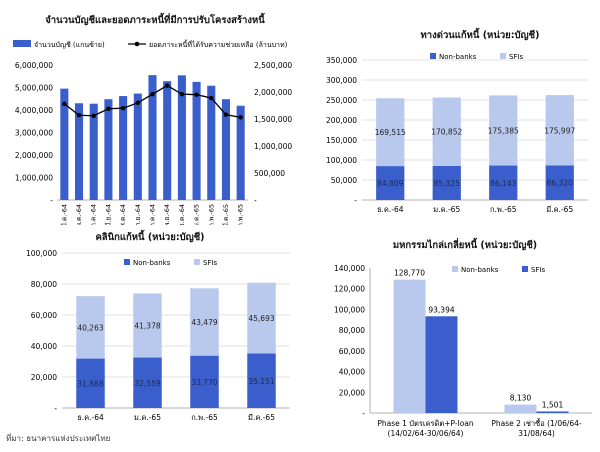  I want to click on left-tick-label: -, so click(51, 200).